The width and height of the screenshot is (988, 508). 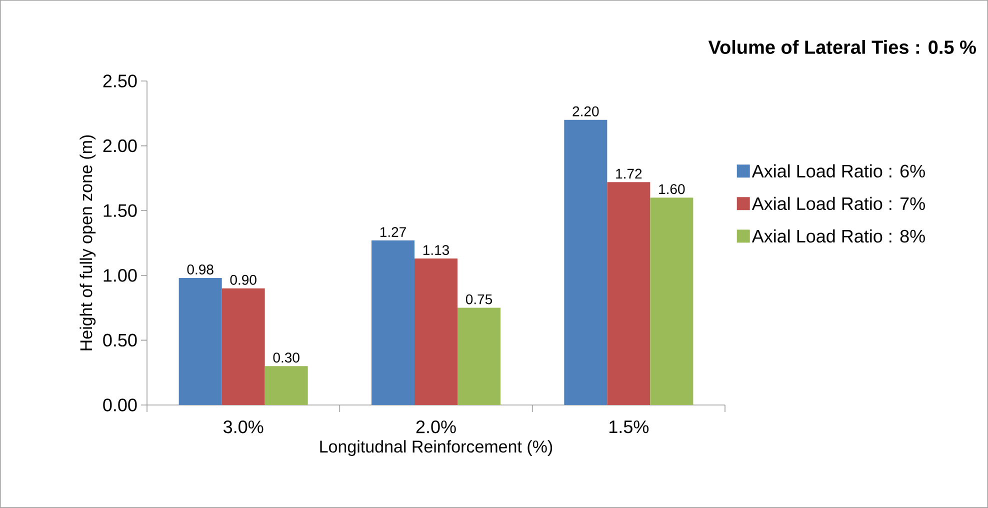 What do you see at coordinates (120, 210) in the screenshot?
I see `y-tick-label: 1.50` at bounding box center [120, 210].